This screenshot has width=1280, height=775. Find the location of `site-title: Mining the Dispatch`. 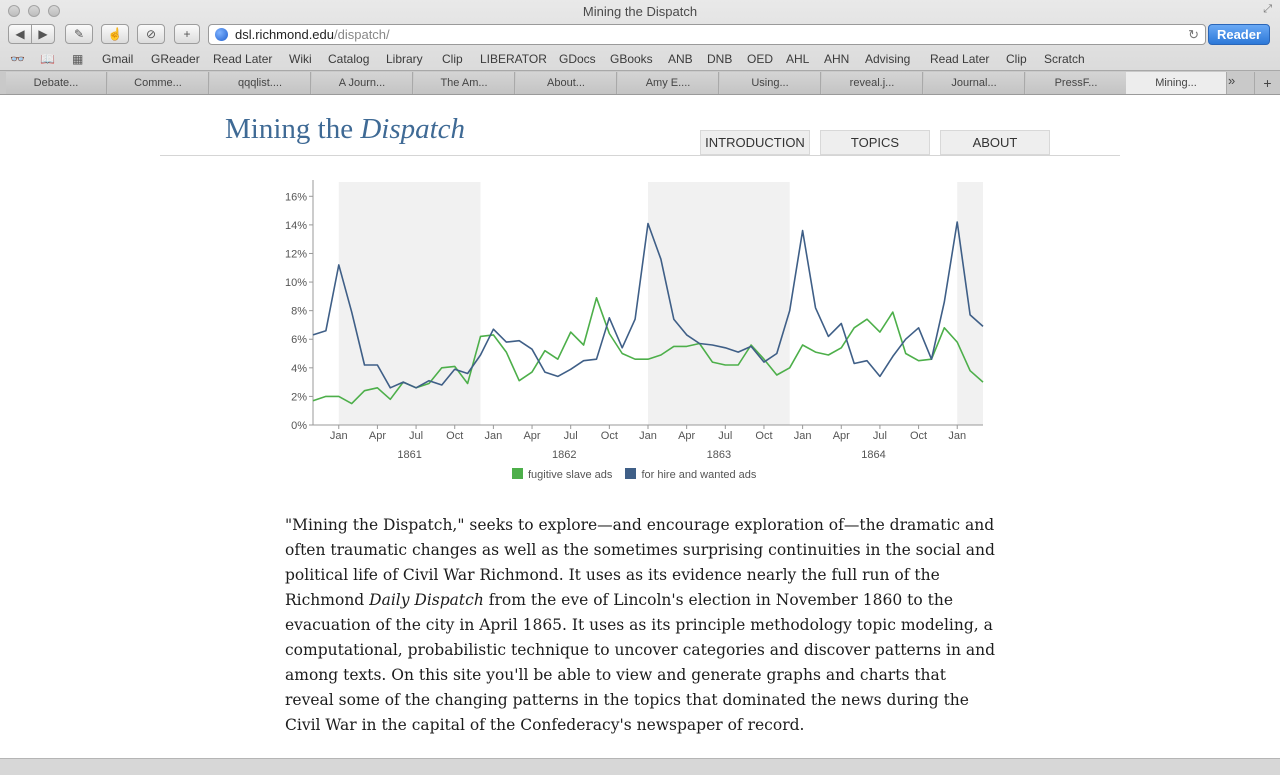

site-title: Mining the Dispatch is located at coordinates (345, 129).